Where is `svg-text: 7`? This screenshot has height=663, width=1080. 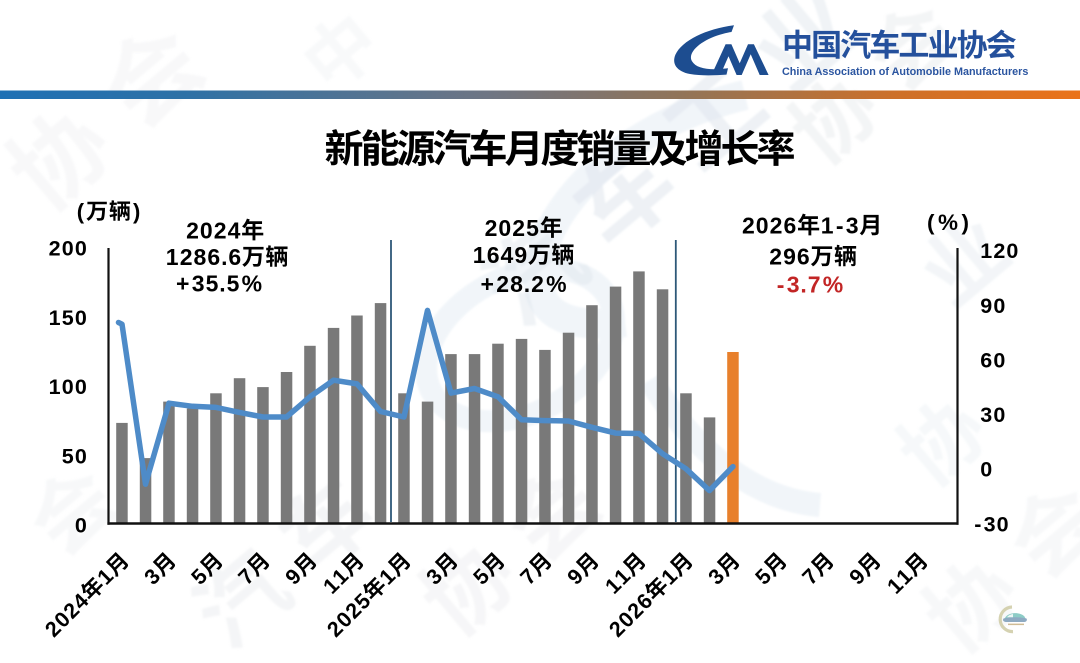 svg-text: 7 is located at coordinates (814, 284).